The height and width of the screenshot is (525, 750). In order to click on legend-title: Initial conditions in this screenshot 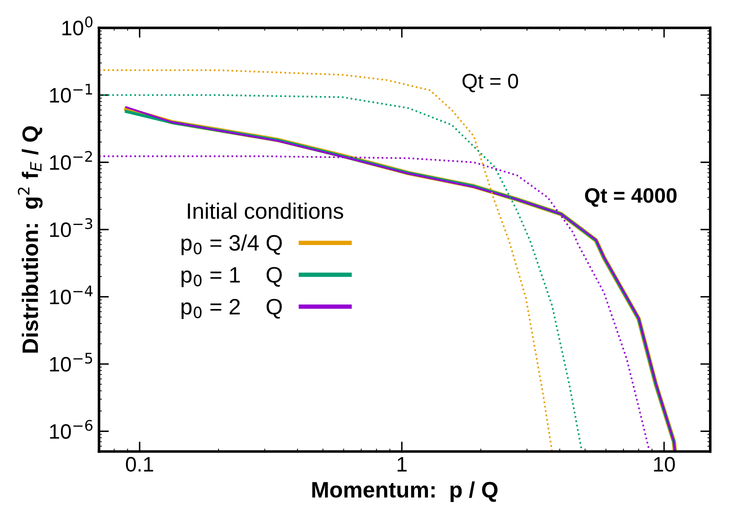, I will do `click(266, 210)`.